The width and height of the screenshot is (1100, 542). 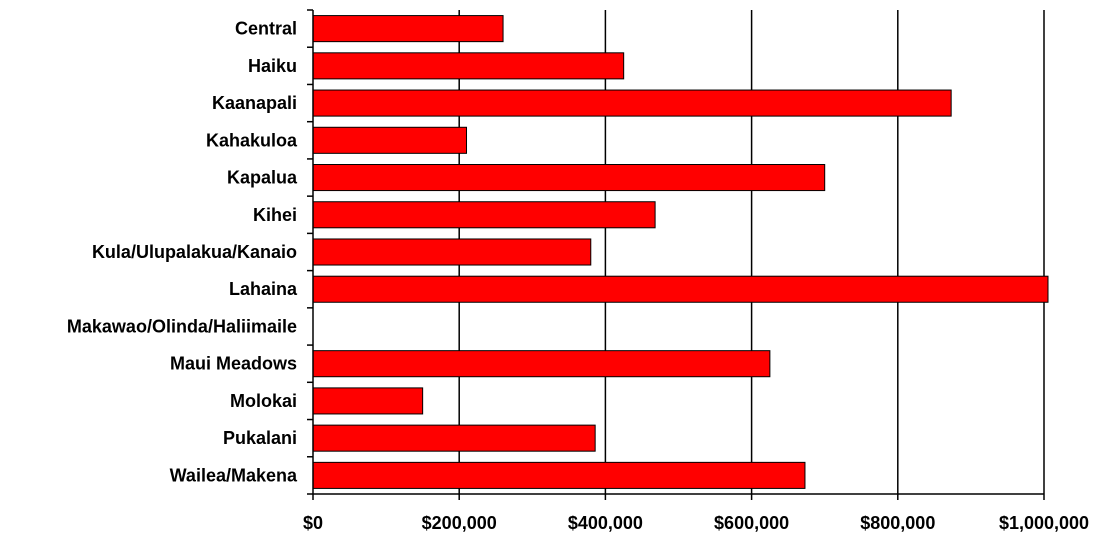 I want to click on category-label: Kula/Ulupalakua/Kanaio, so click(x=194, y=252).